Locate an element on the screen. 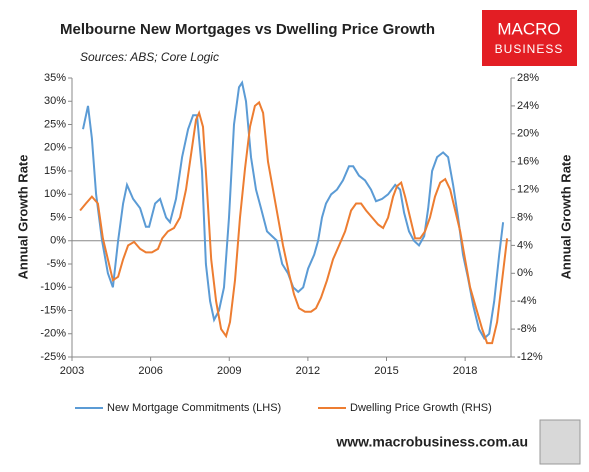  y2-tick-label: -4% is located at coordinates (527, 301).